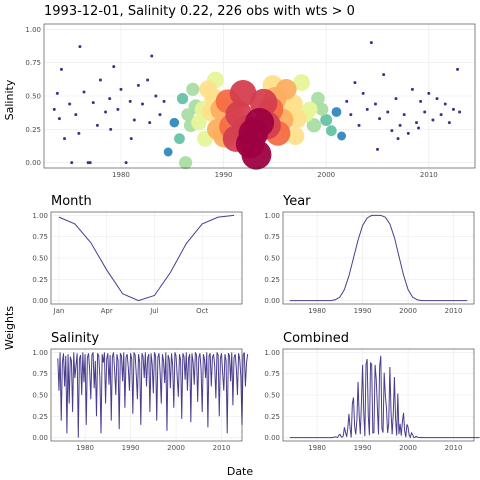  What do you see at coordinates (272, 259) in the screenshot?
I see `year-ytick-label: 0.50` at bounding box center [272, 259].